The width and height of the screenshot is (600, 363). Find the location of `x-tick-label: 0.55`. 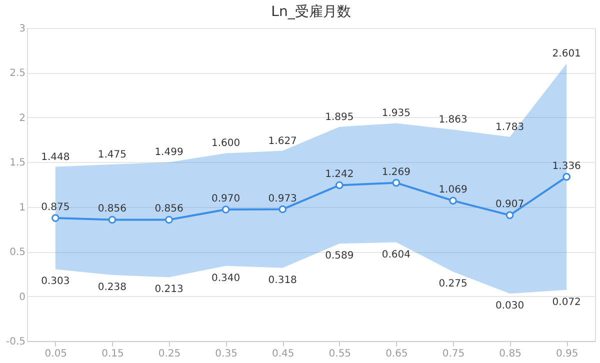

x-tick-label: 0.55 is located at coordinates (340, 354).